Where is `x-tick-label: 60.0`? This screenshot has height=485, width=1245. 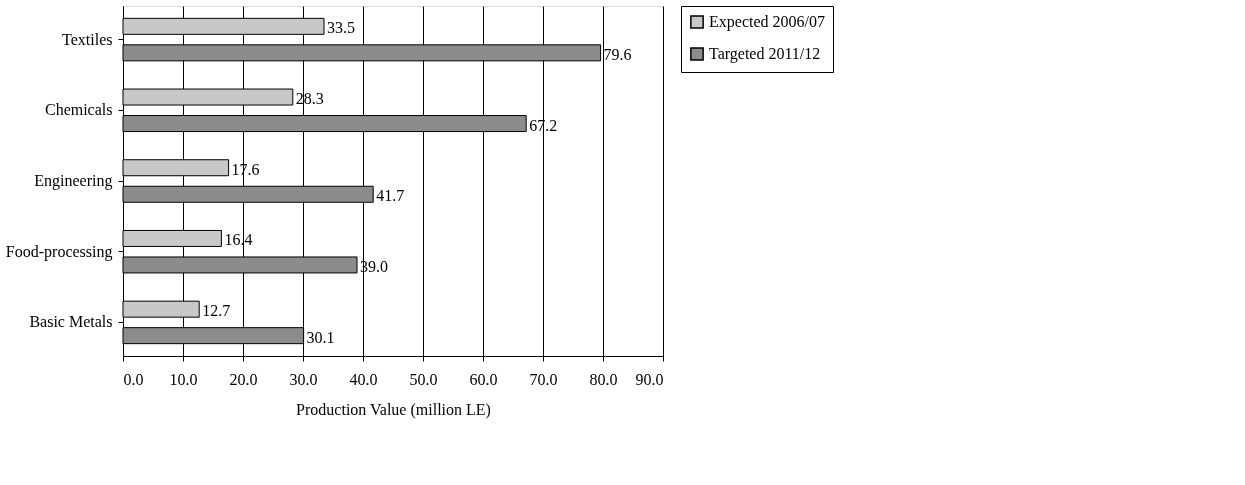
x-tick-label: 60.0 is located at coordinates (483, 379).